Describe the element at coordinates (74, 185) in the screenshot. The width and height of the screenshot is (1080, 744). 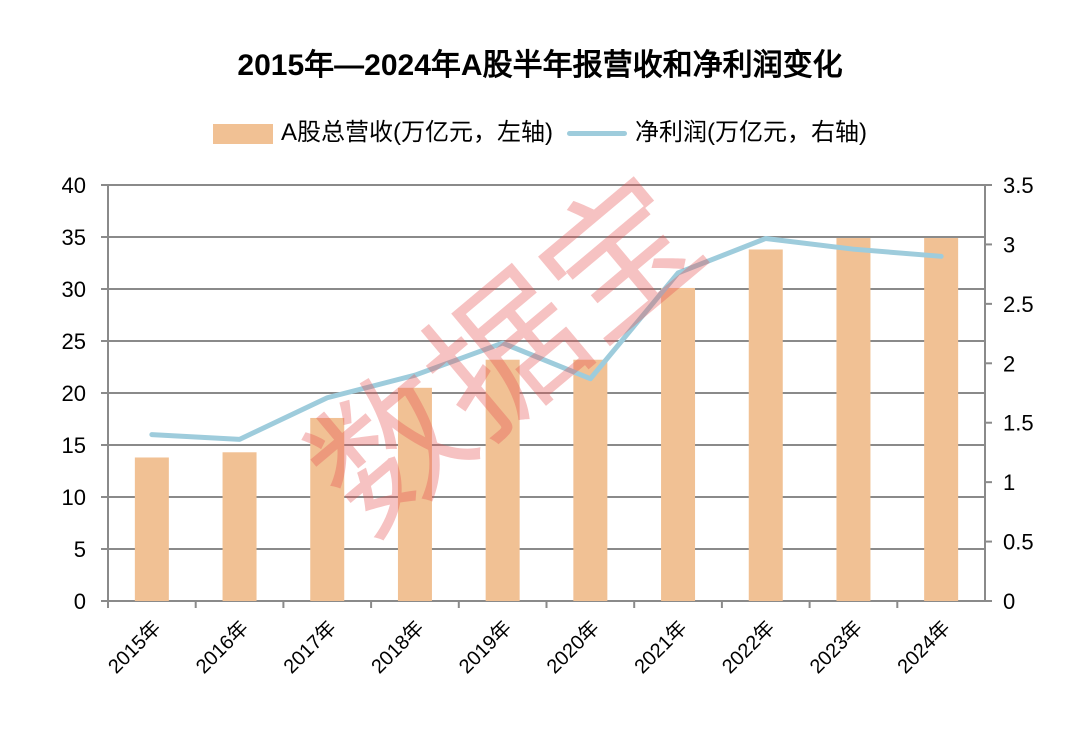
I see `left-tick-label: 40` at that location.